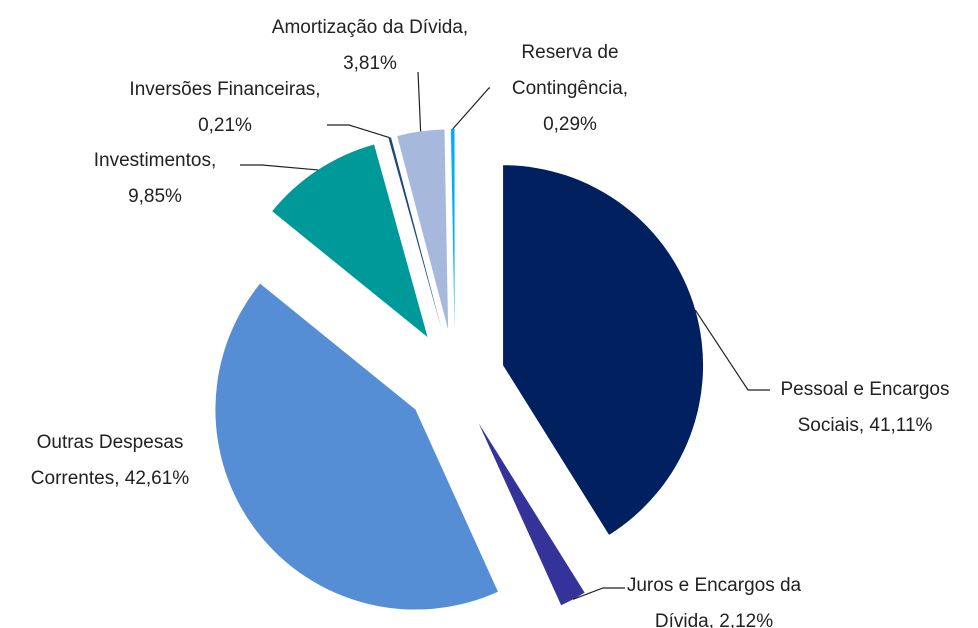 The height and width of the screenshot is (628, 978). I want to click on slice-label: Juros e Encargos da Dívida, 2,12%, so click(714, 601).